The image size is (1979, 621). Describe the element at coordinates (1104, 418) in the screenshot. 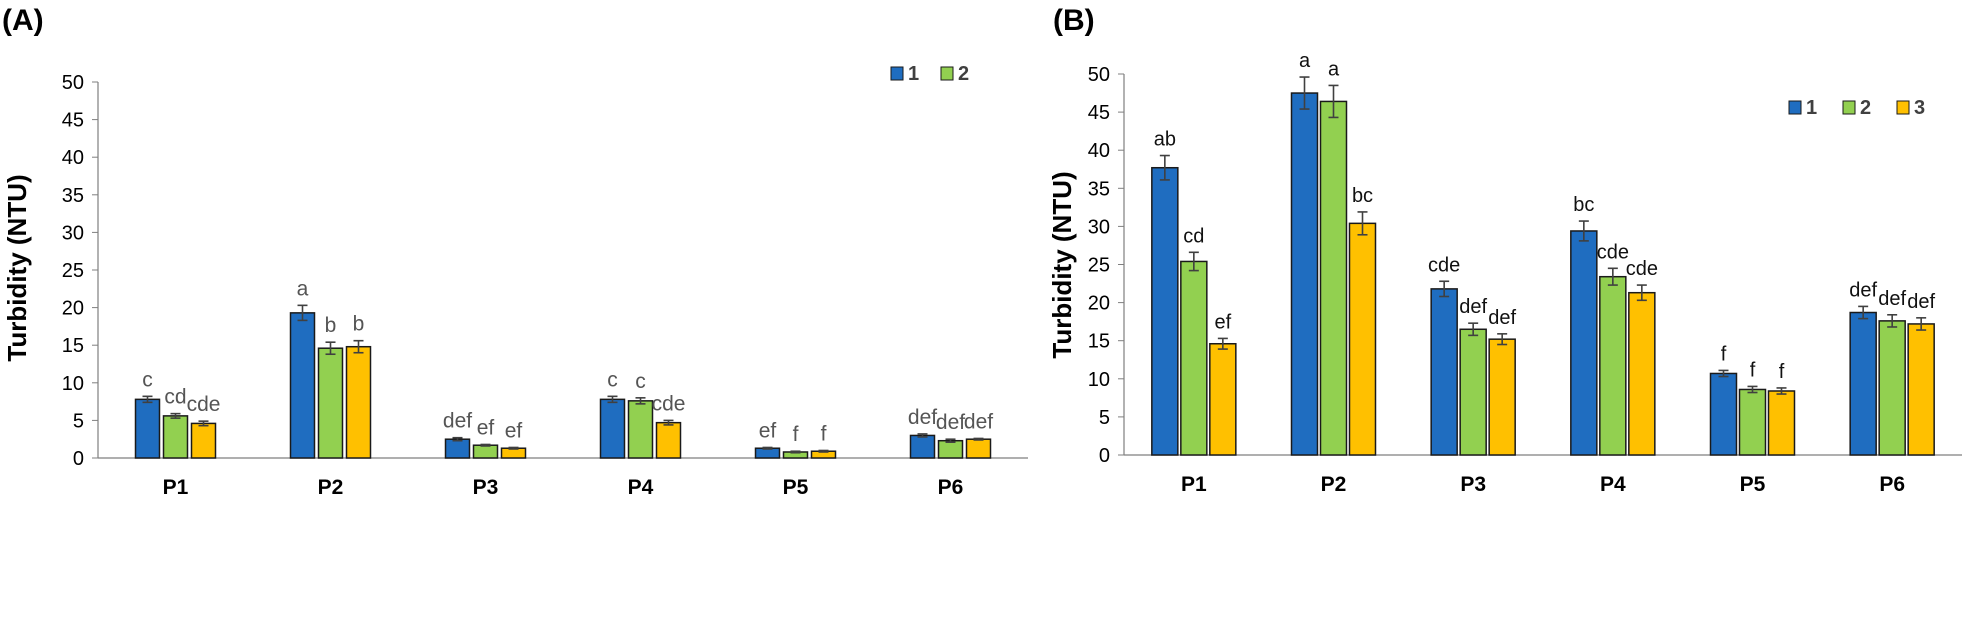

I see `panel-b-y-tick-label: 5` at that location.